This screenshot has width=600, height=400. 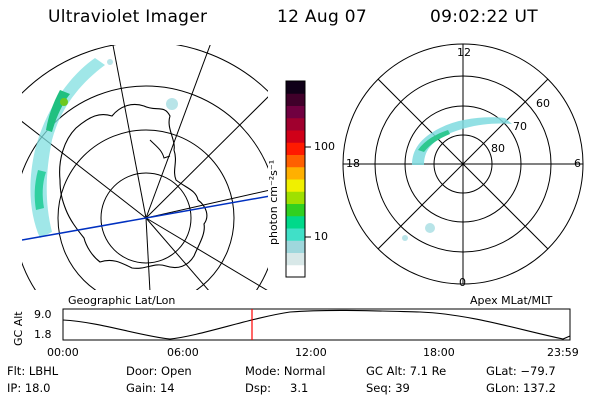 What do you see at coordinates (439, 352) in the screenshot?
I see `time-tick-1800: 18:00` at bounding box center [439, 352].